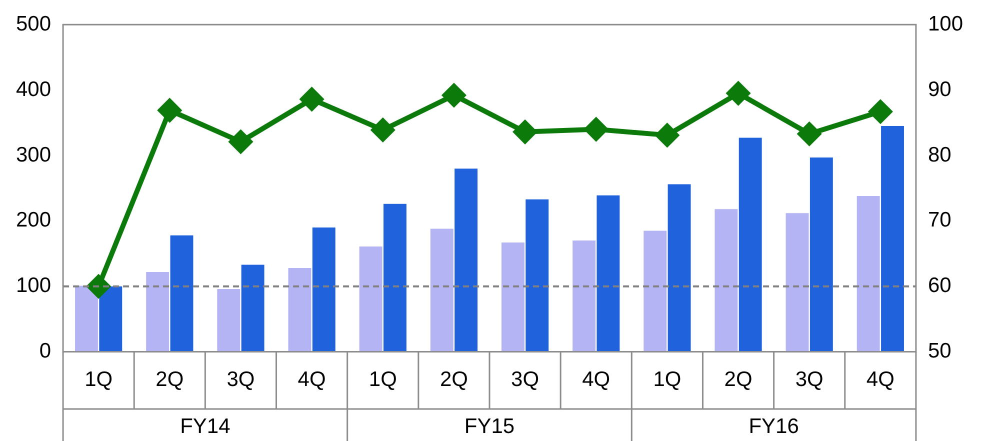  Describe the element at coordinates (940, 286) in the screenshot. I see `y2-tick-label: 60` at that location.